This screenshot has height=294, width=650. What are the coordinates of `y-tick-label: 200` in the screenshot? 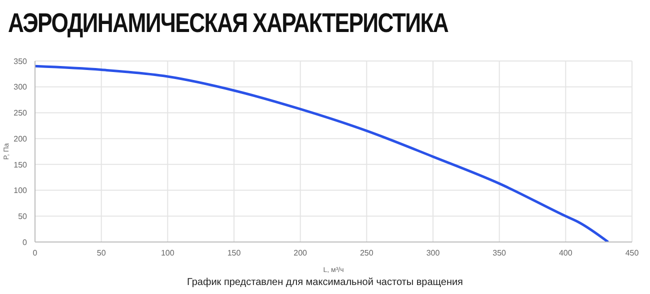 It's located at (21, 139).